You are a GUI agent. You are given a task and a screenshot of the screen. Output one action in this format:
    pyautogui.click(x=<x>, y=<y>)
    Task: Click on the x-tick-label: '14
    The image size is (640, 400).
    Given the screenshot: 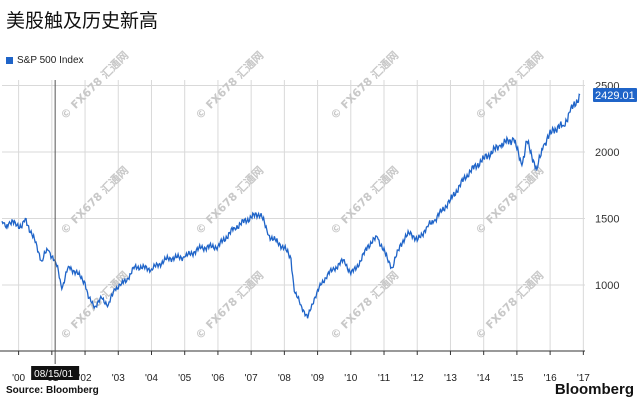 What is the action you would take?
    pyautogui.click(x=483, y=378)
    